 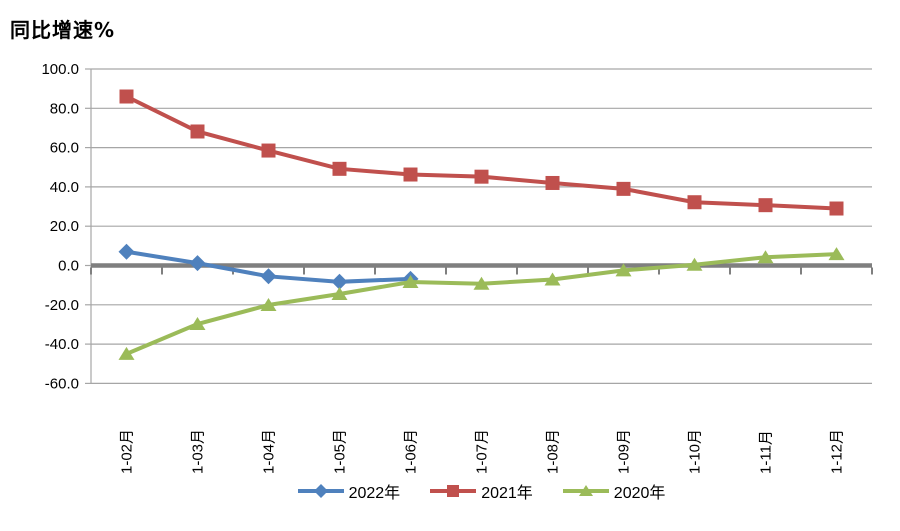 I want to click on y-axis-tick-label: 20.0, so click(x=64, y=226).